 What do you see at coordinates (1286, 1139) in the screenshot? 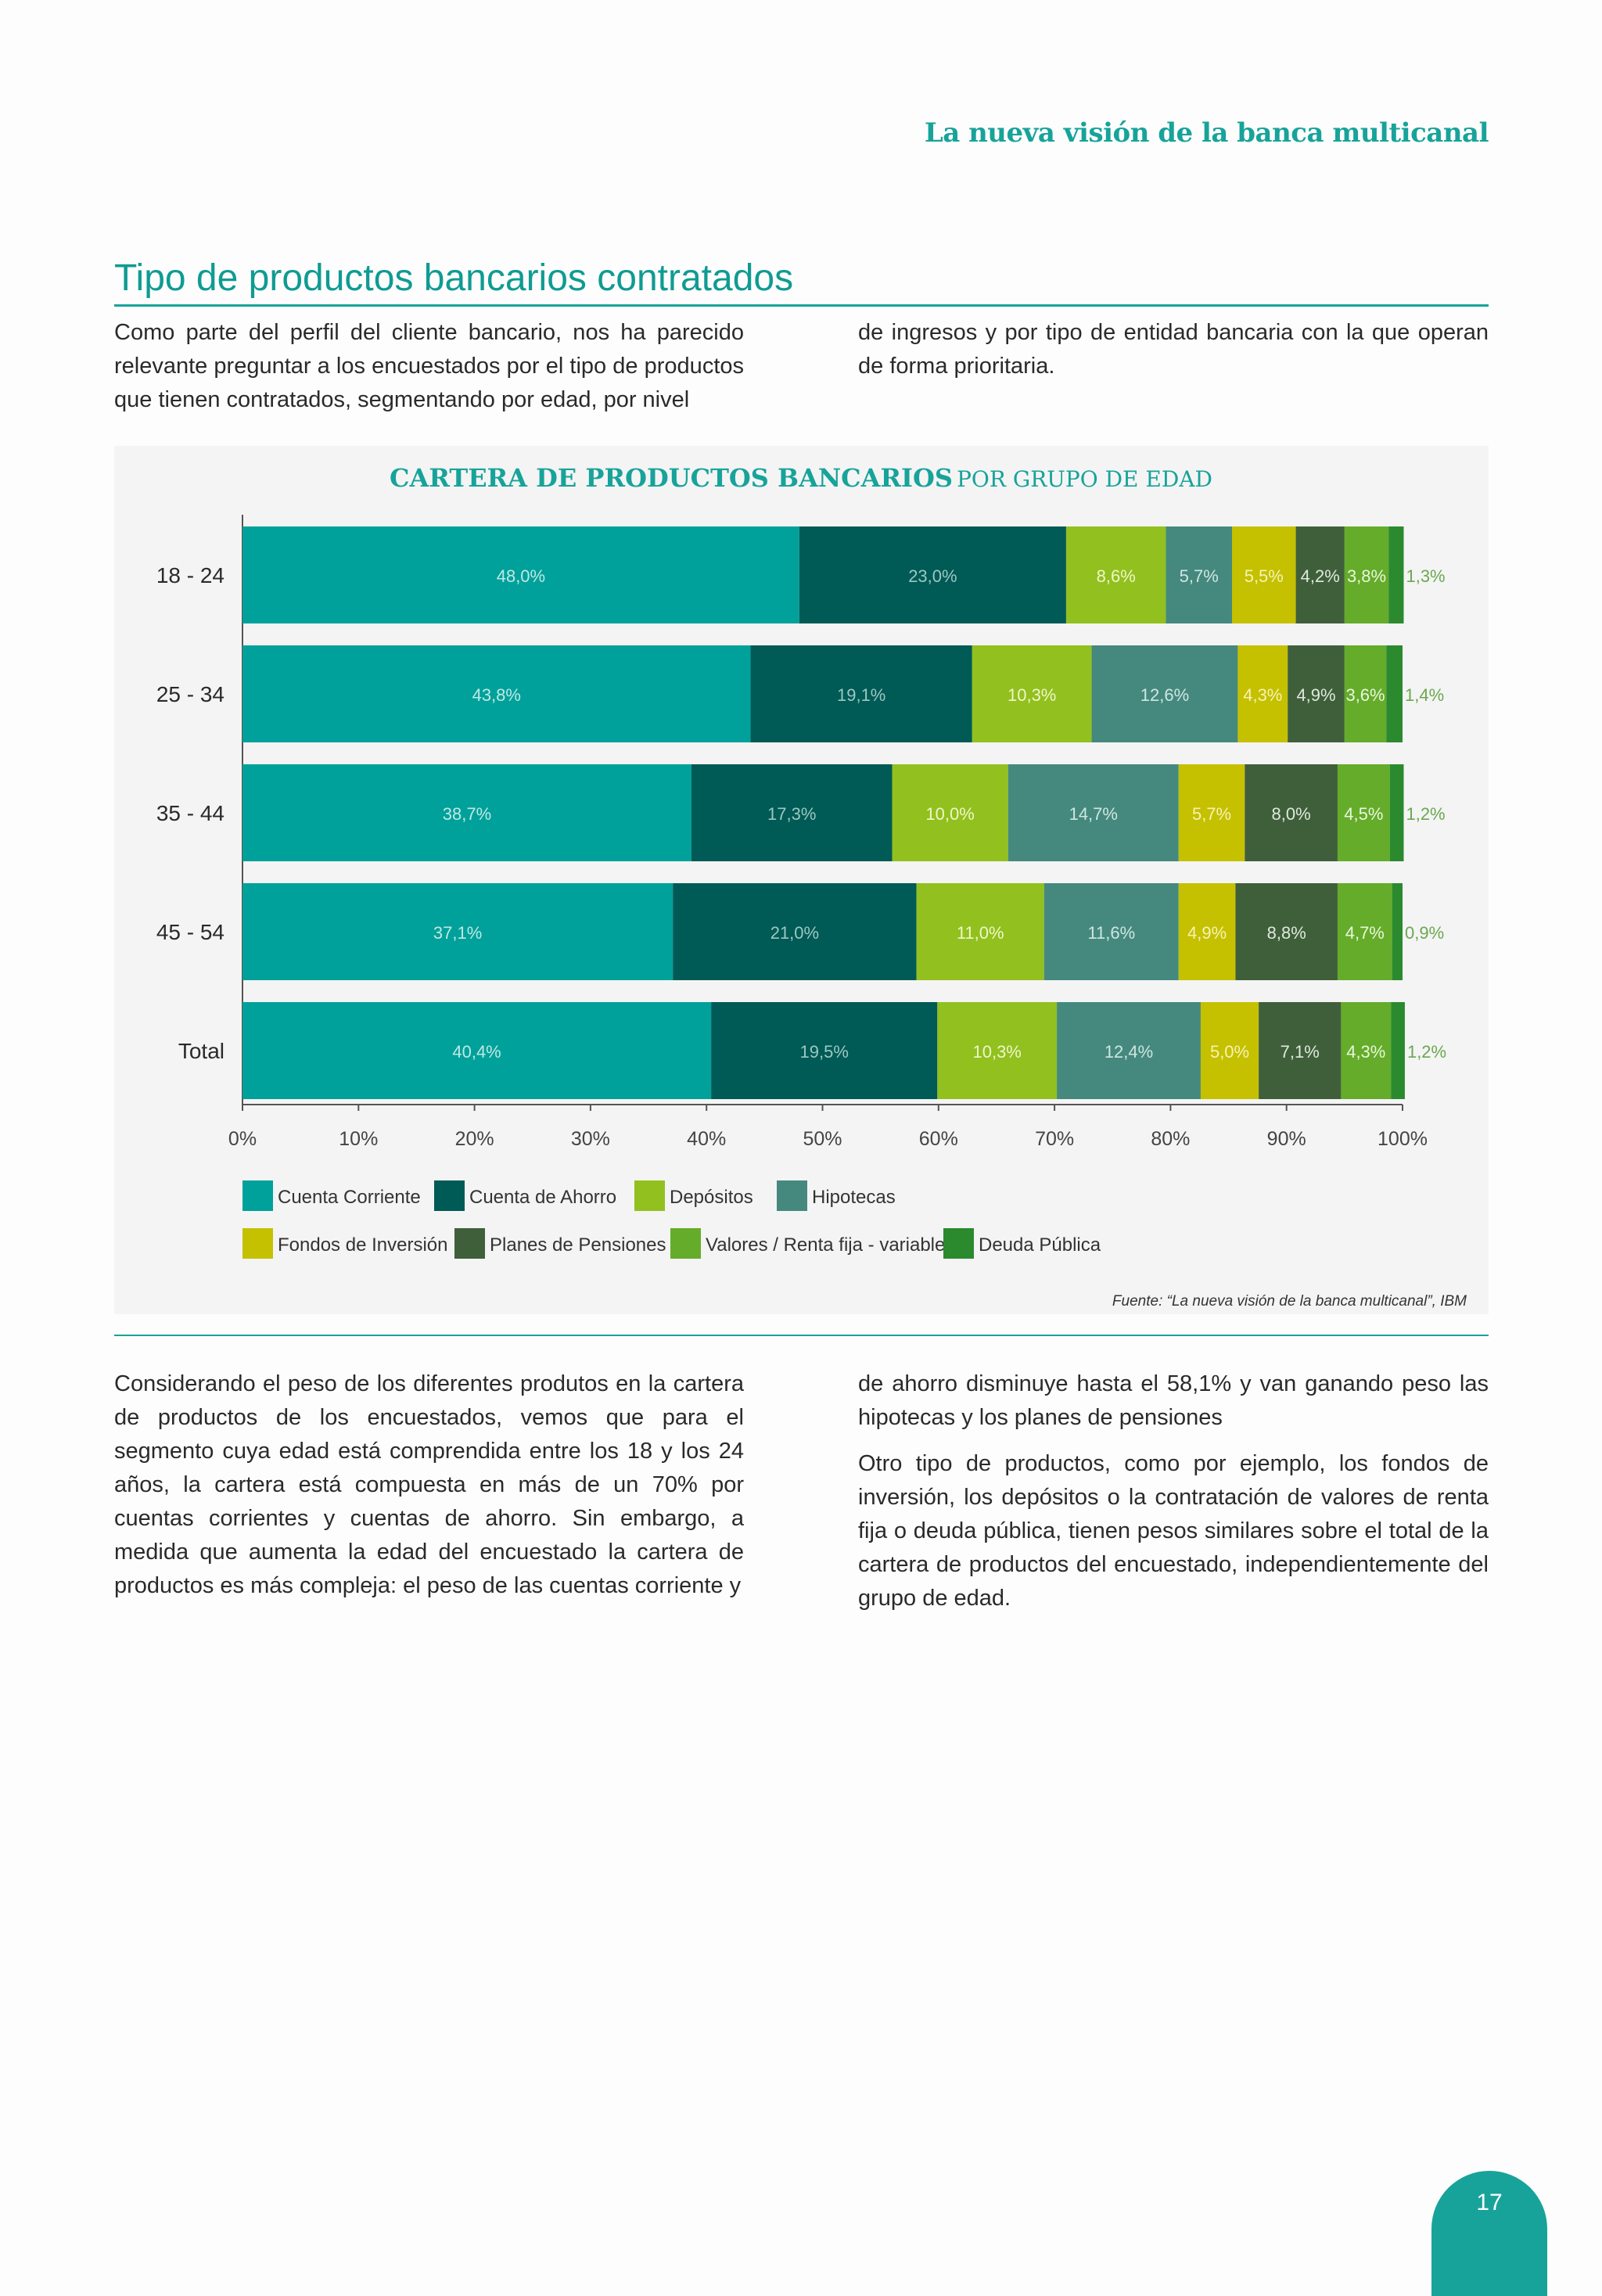
I see `x-tick-label: 90%` at bounding box center [1286, 1139].